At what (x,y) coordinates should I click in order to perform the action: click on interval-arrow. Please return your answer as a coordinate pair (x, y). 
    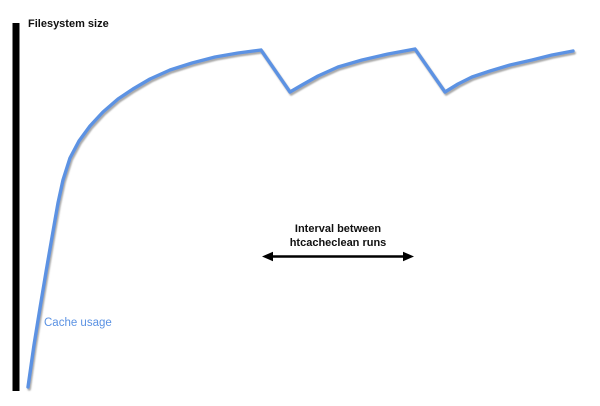
    Looking at the image, I should click on (338, 256).